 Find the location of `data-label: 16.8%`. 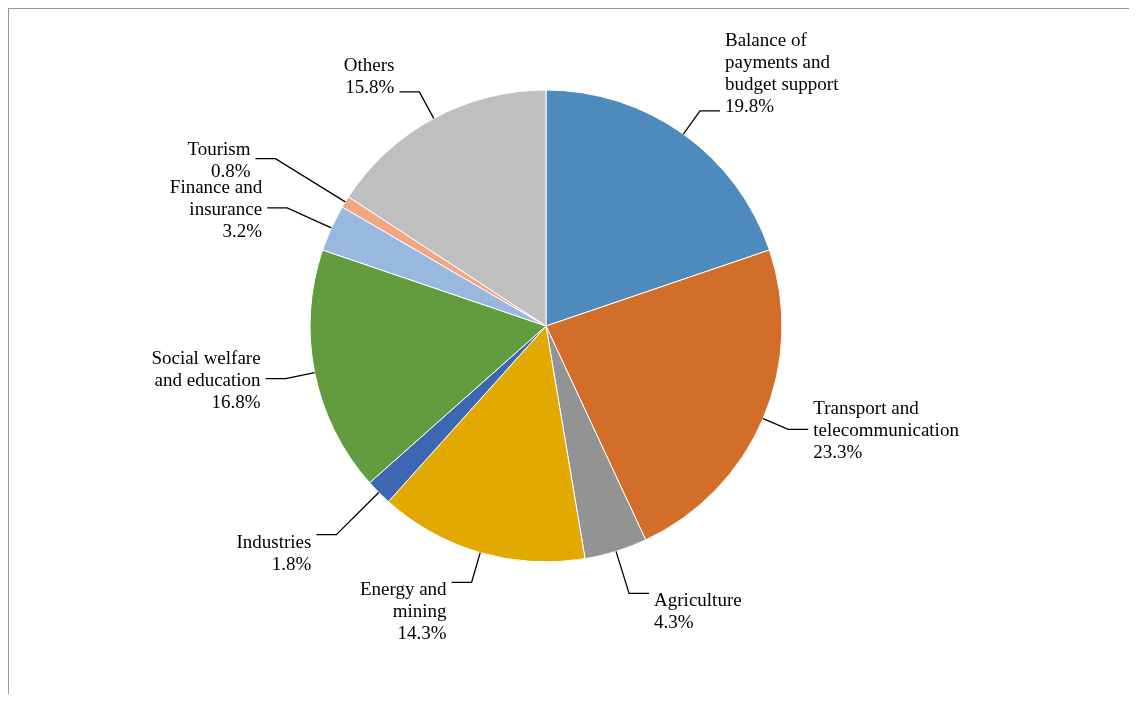

data-label: 16.8% is located at coordinates (236, 401).